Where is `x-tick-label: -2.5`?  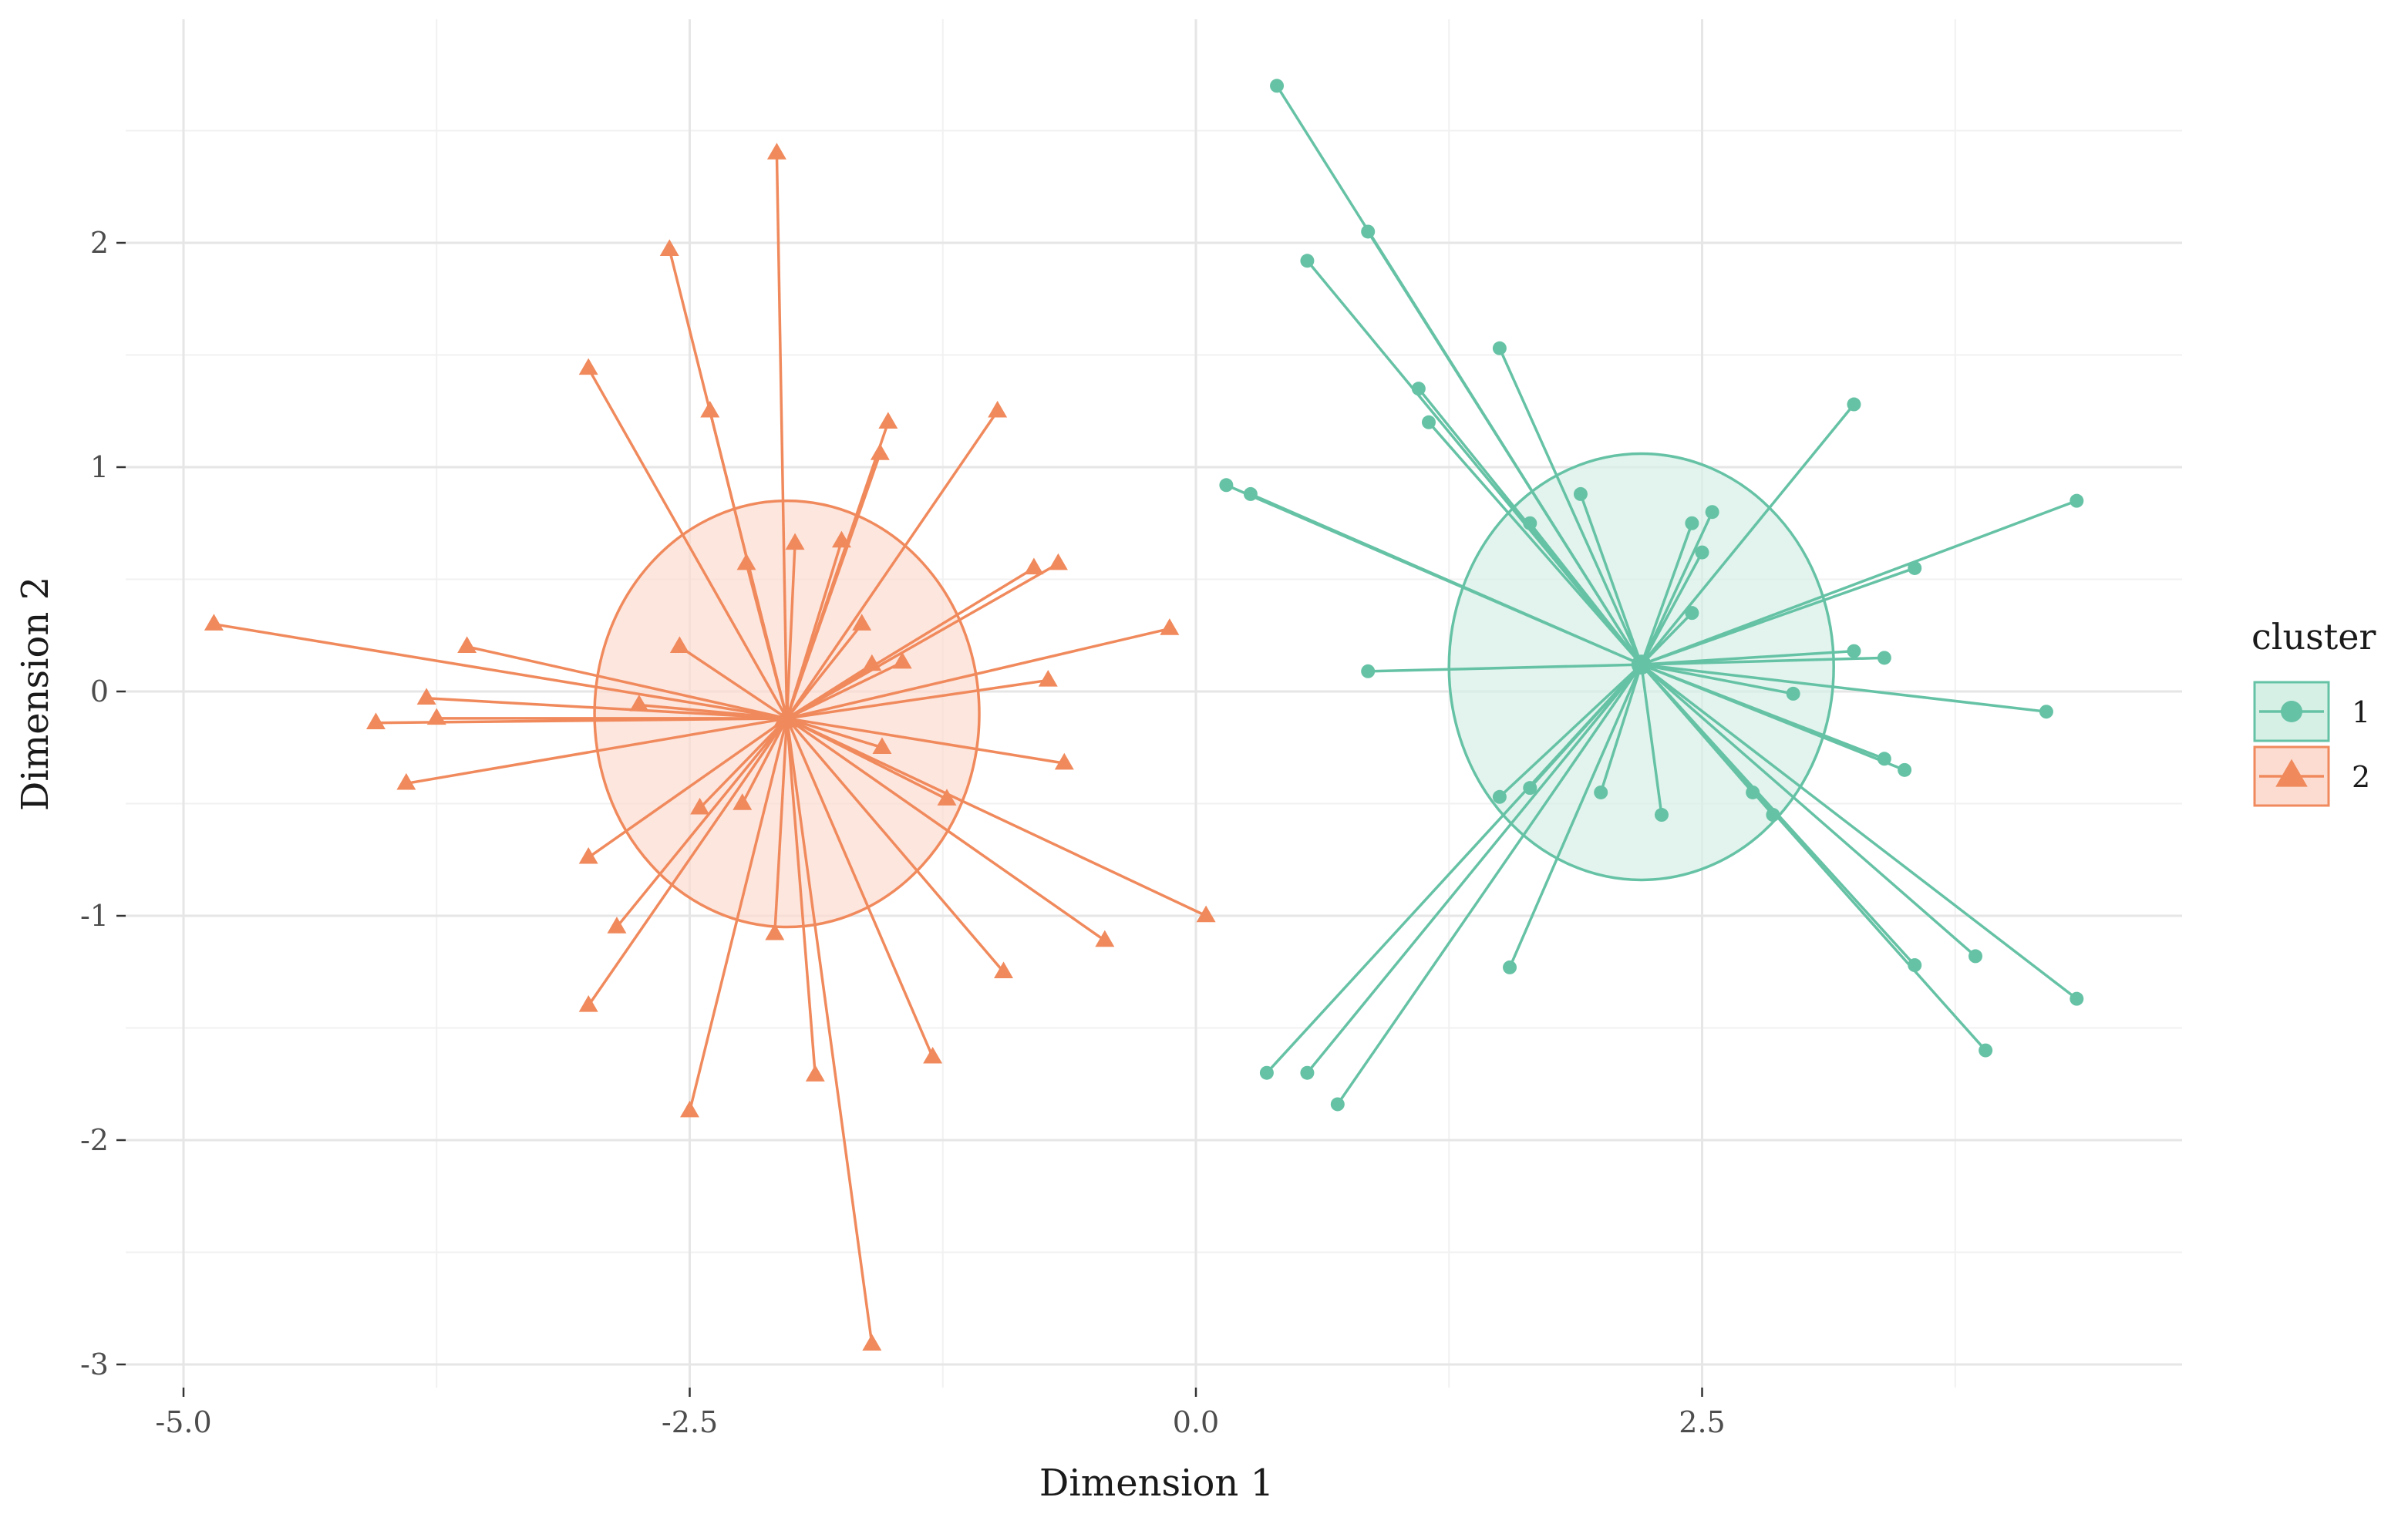
x-tick-label: -2.5 is located at coordinates (690, 1422).